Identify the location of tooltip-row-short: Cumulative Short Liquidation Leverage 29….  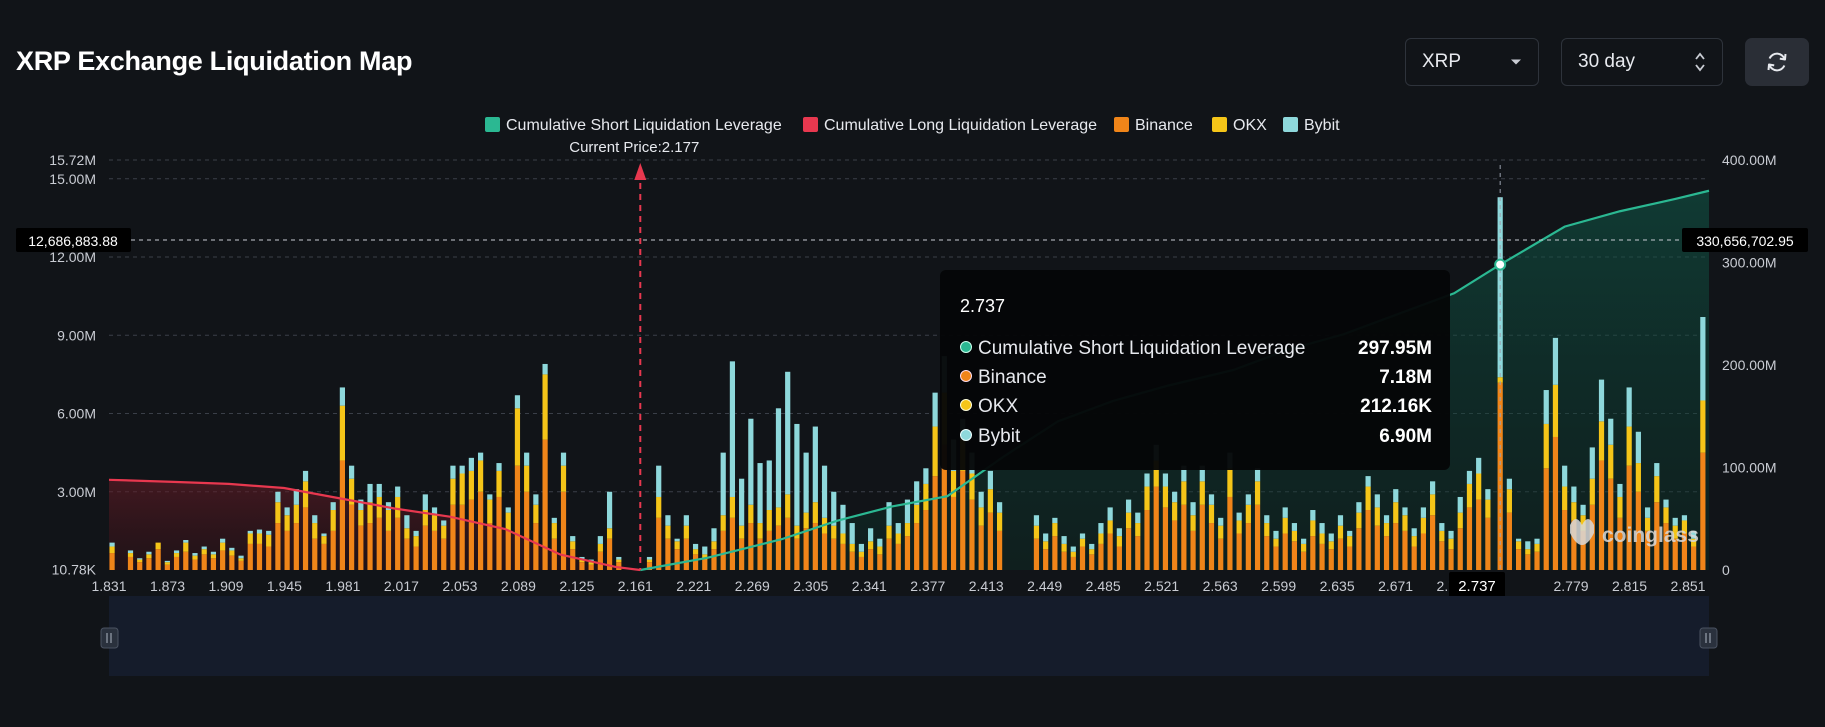
(1196, 348).